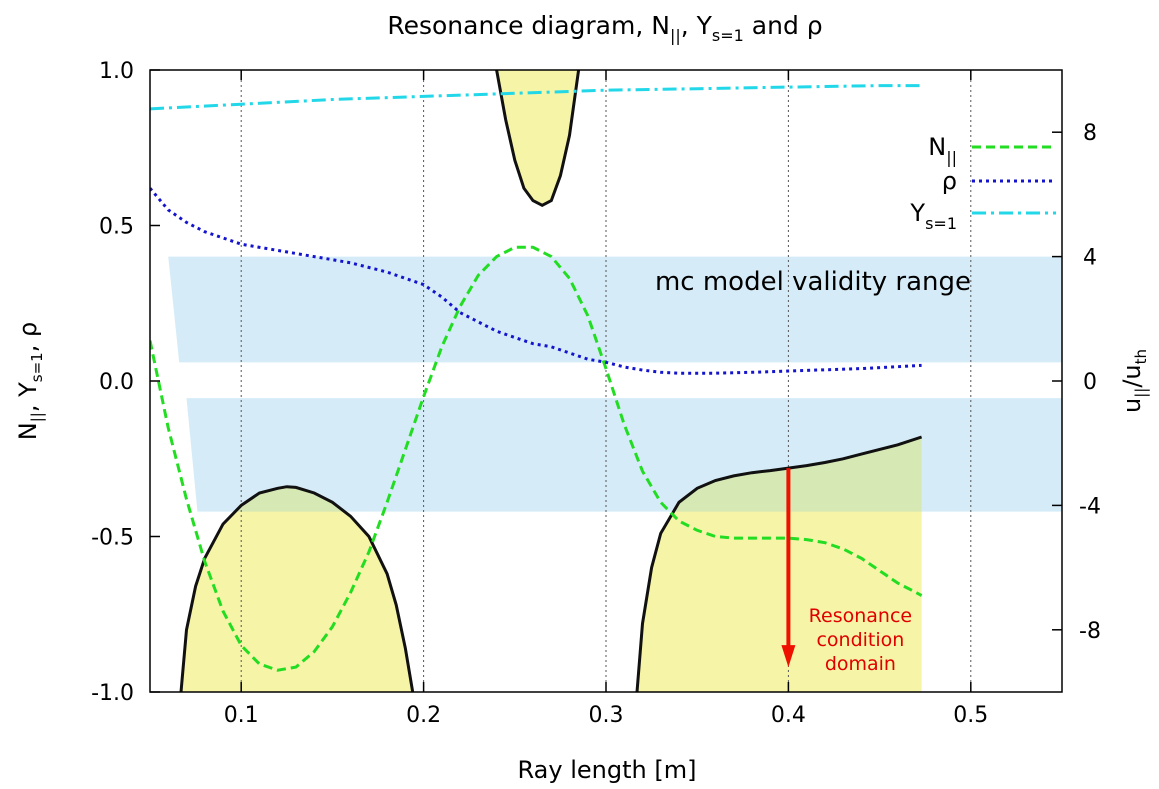  Describe the element at coordinates (606, 715) in the screenshot. I see `x-tick-label-3: 0.3` at that location.